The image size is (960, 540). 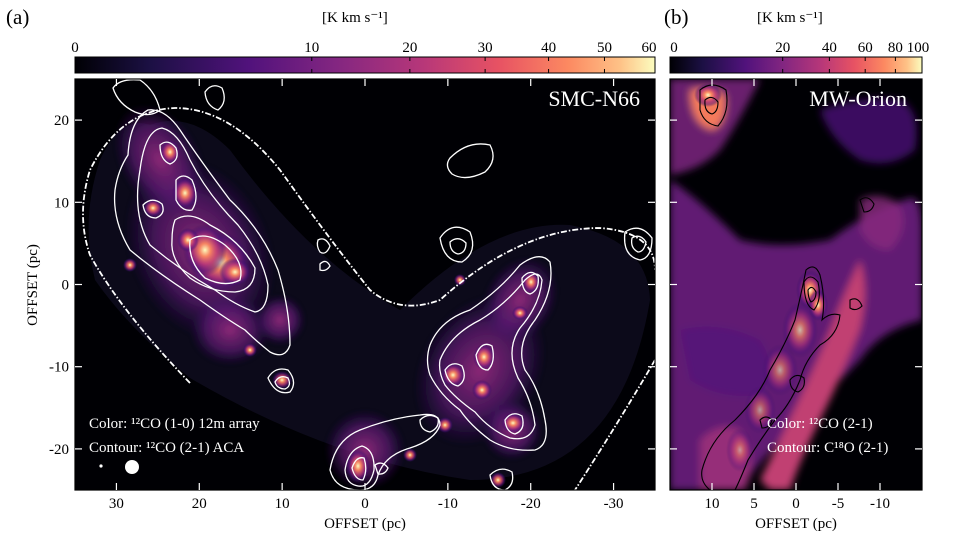 I want to click on panel-b-name: MW-Orion, so click(x=858, y=98).